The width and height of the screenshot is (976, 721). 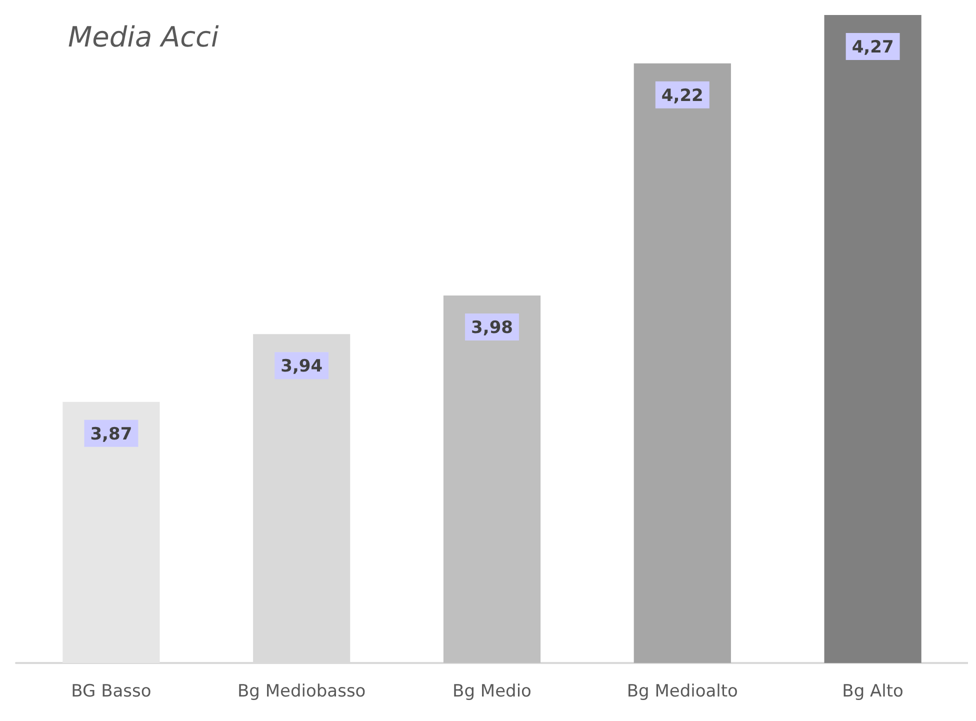 I want to click on x-tick-label: Bg Medioalto, so click(x=682, y=692).